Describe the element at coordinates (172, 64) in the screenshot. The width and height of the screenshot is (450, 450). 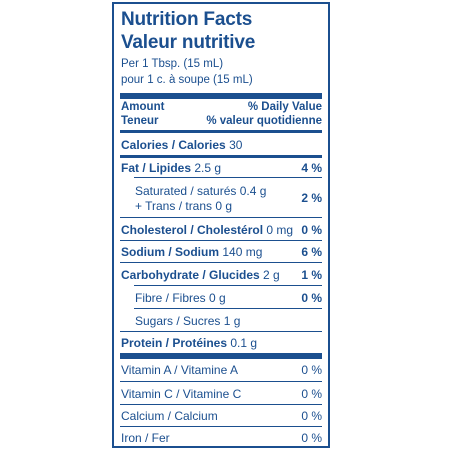
I see `serving-size-english: Per 1 Tbsp. (15 mL)` at that location.